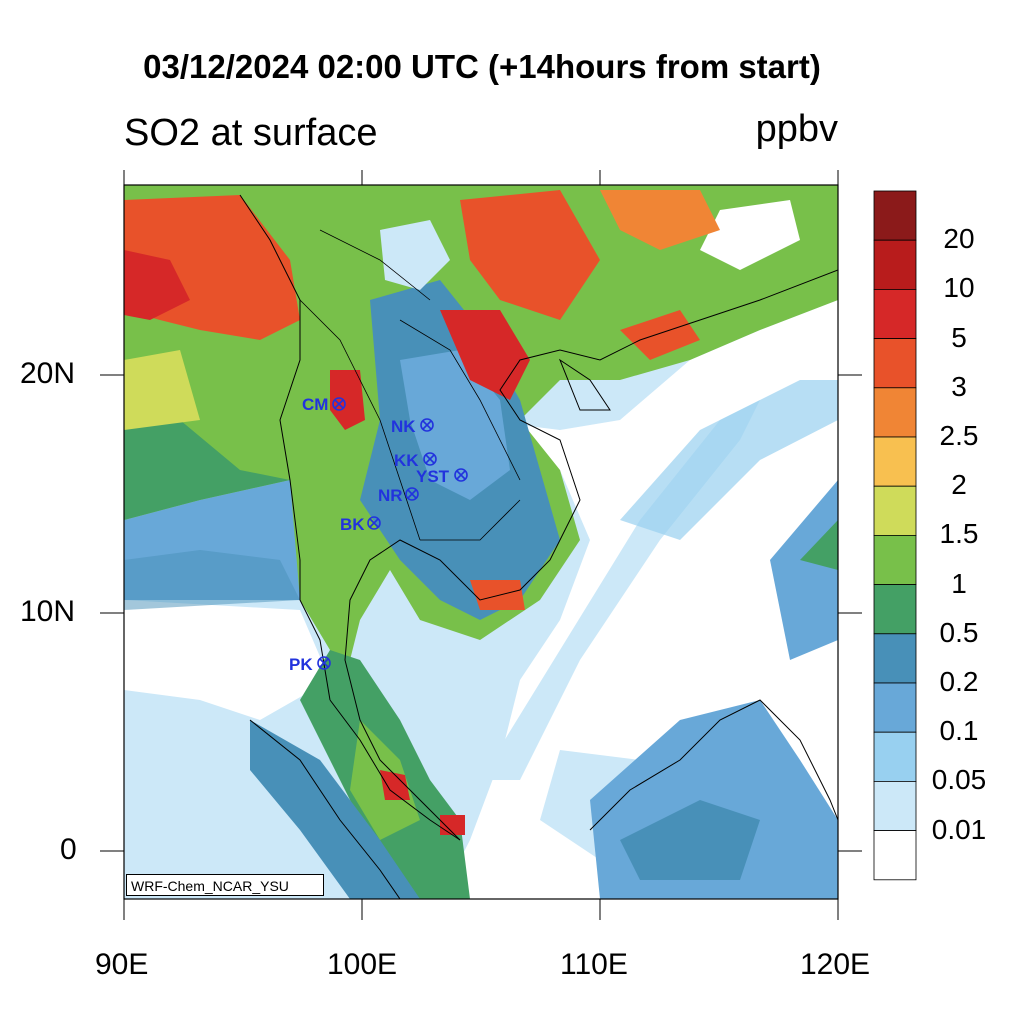  What do you see at coordinates (594, 964) in the screenshot?
I see `x-tick-label-110e: 110E` at bounding box center [594, 964].